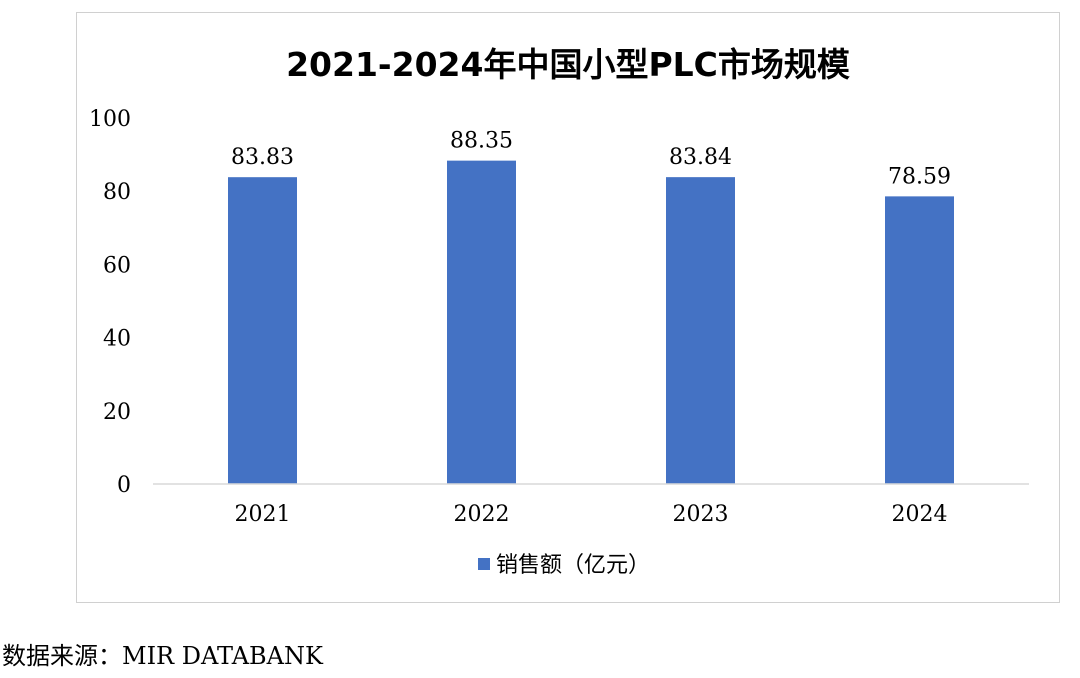  Describe the element at coordinates (162, 656) in the screenshot. I see `source-note: 数据来源：MIR DATABANK` at that location.